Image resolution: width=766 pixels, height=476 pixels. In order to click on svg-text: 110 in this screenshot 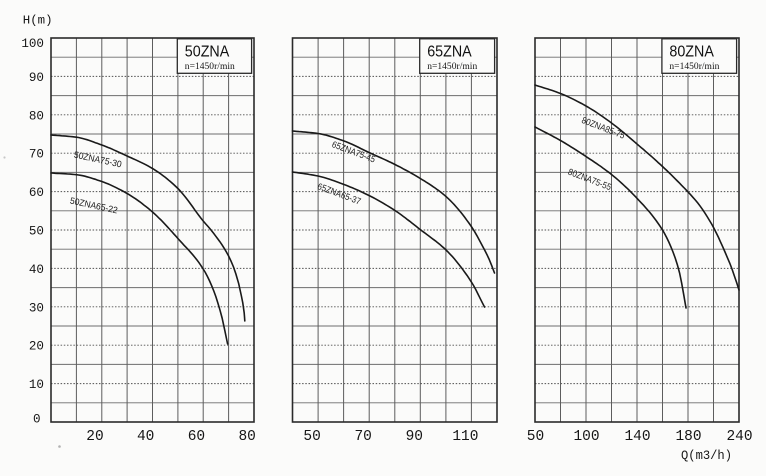, I will do `click(465, 437)`.